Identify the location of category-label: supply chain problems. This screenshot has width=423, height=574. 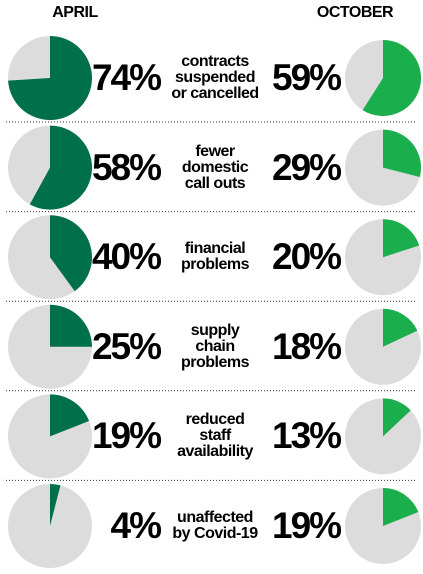
(215, 346).